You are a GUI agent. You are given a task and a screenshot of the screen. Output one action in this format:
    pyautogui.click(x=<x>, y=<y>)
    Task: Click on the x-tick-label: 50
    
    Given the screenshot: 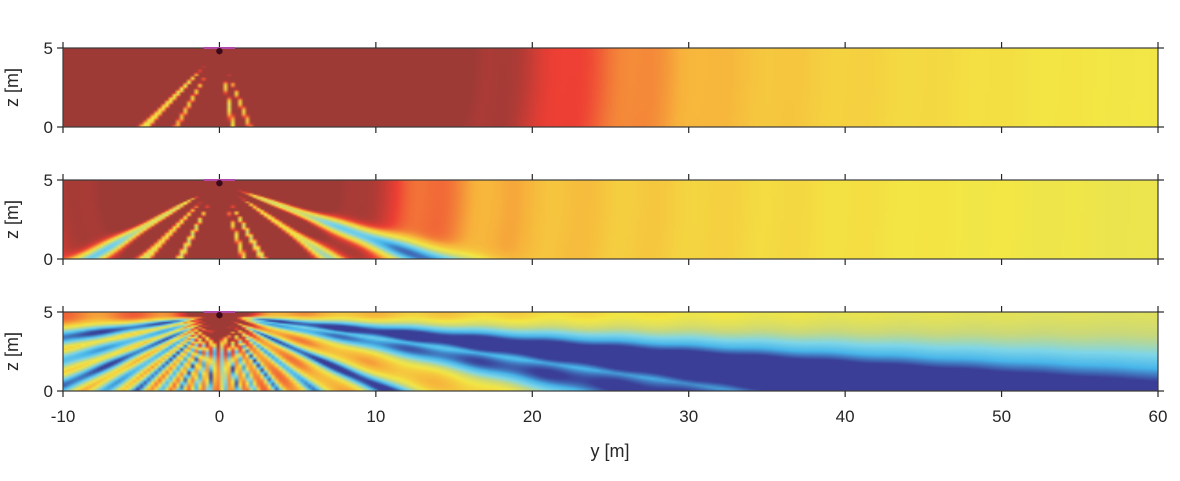 What is the action you would take?
    pyautogui.click(x=1001, y=416)
    